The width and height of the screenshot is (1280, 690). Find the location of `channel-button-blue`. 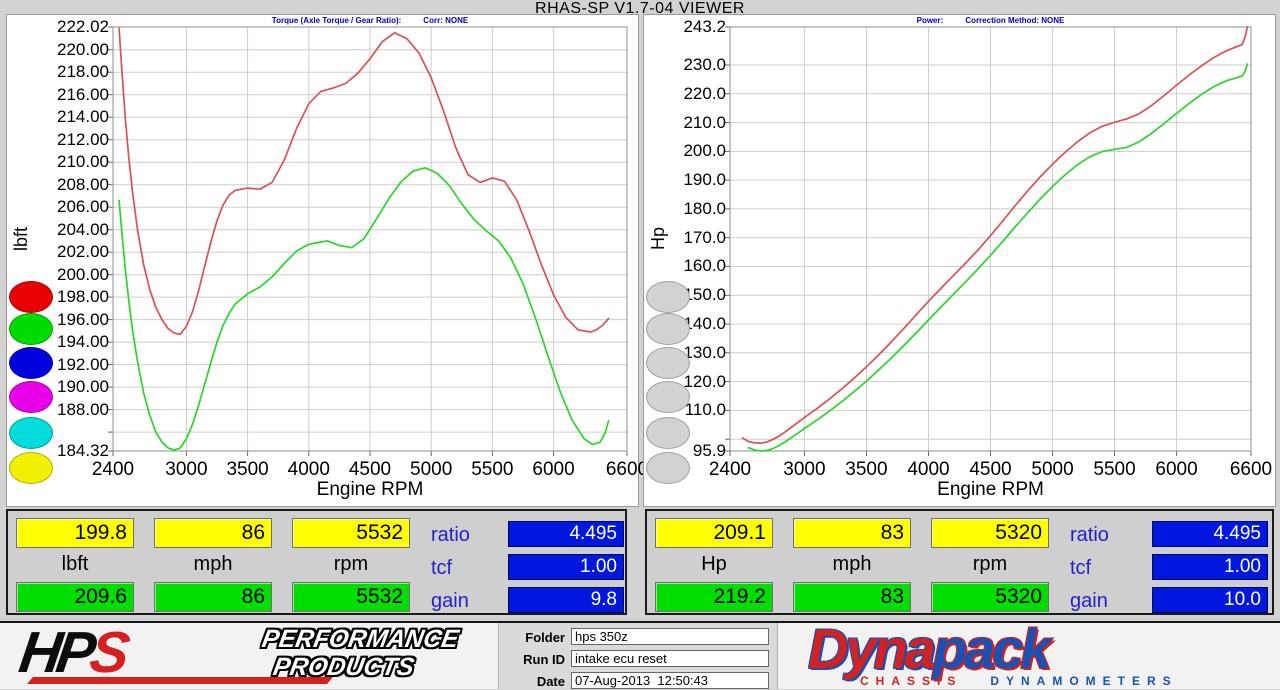

channel-button-blue is located at coordinates (31, 363).